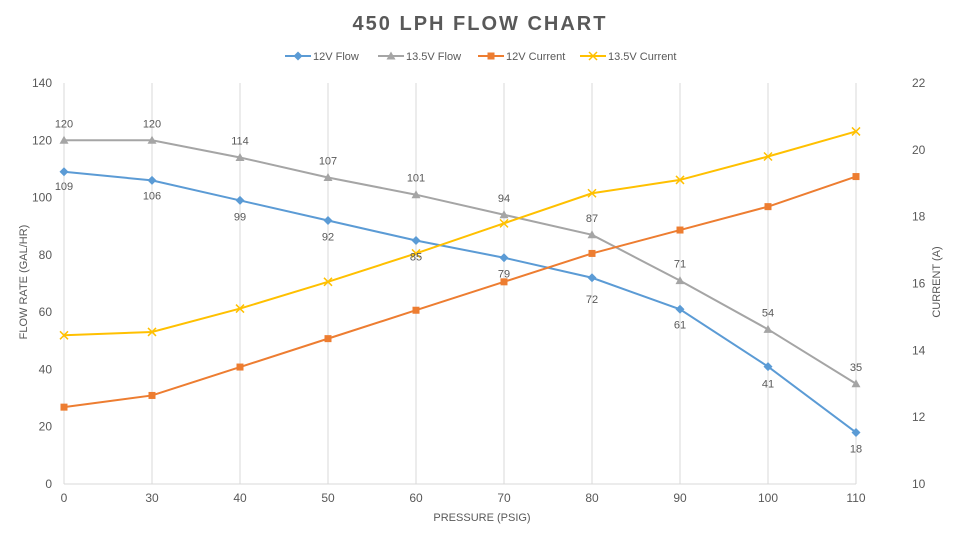  I want to click on y2-tick-label: 10, so click(919, 484).